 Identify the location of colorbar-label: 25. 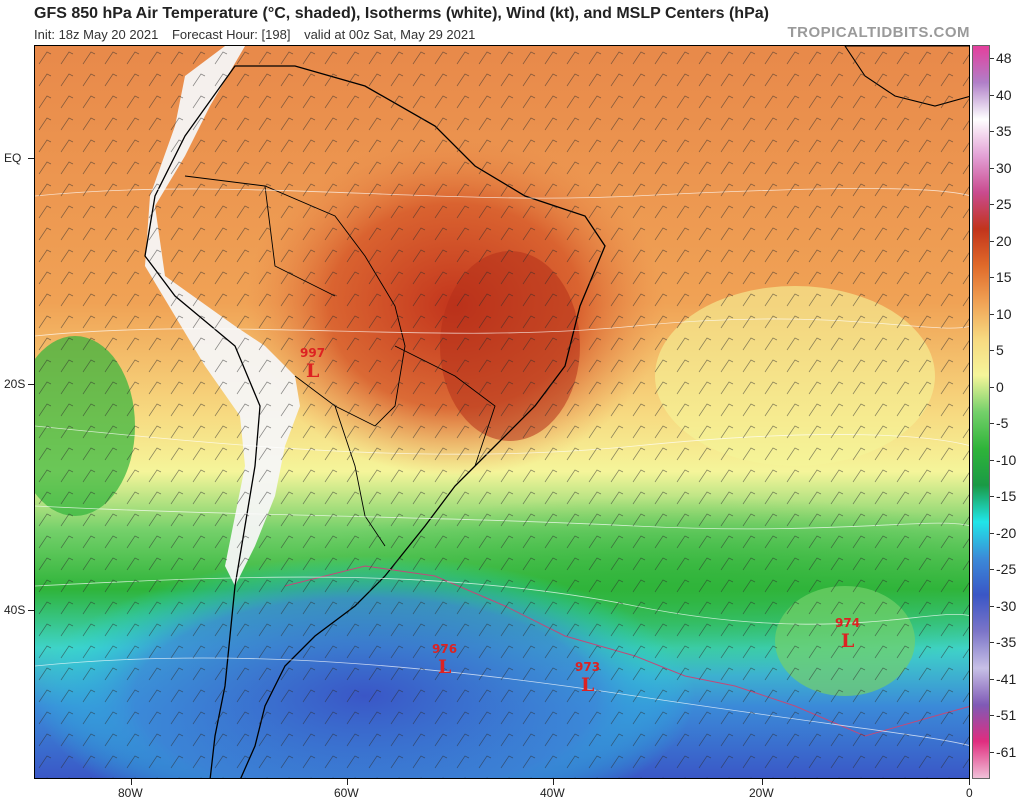
(1004, 204).